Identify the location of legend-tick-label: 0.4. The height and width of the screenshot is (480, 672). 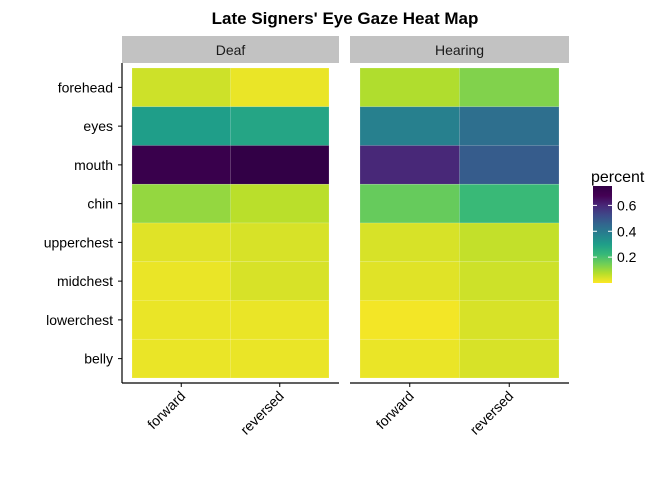
(627, 231).